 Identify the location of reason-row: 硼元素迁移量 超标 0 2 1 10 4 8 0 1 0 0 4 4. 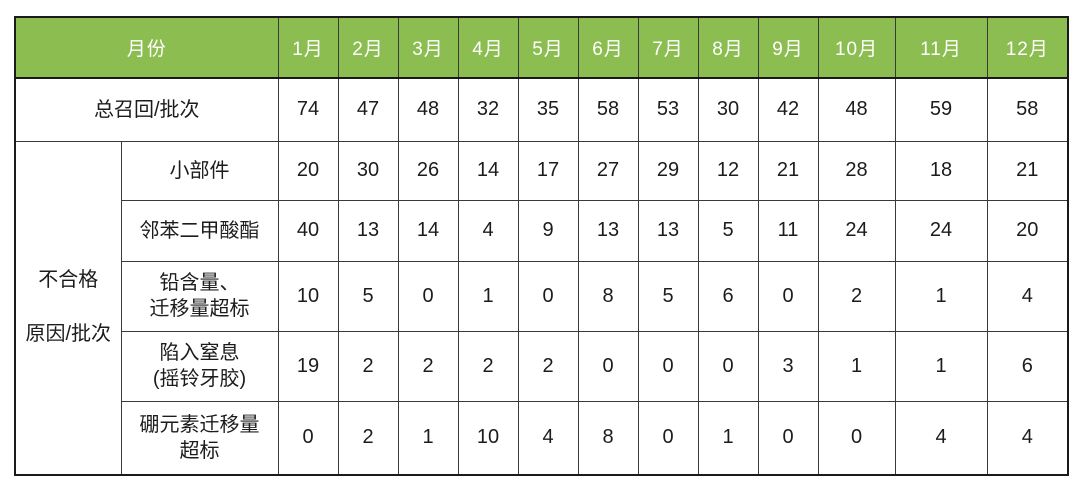
(542, 438).